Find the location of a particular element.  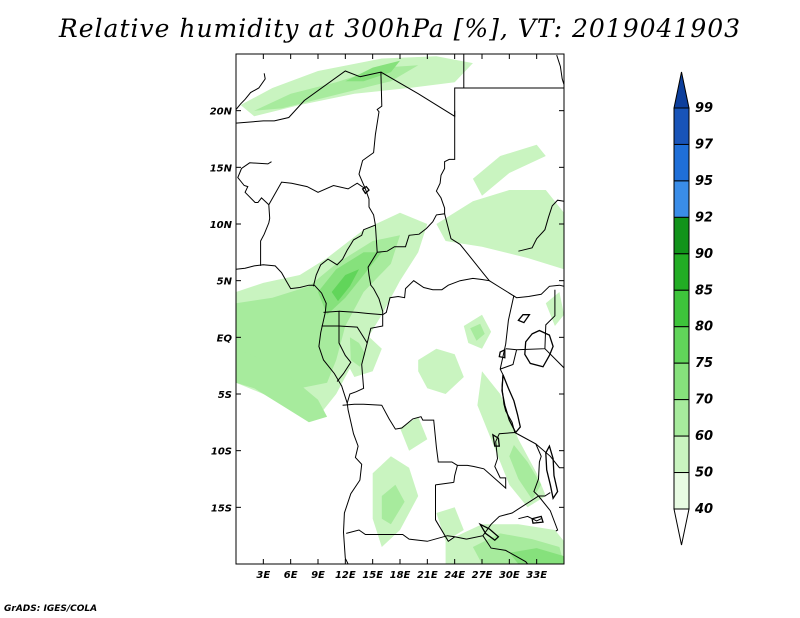

colorbar-label: 99 is located at coordinates (704, 108).